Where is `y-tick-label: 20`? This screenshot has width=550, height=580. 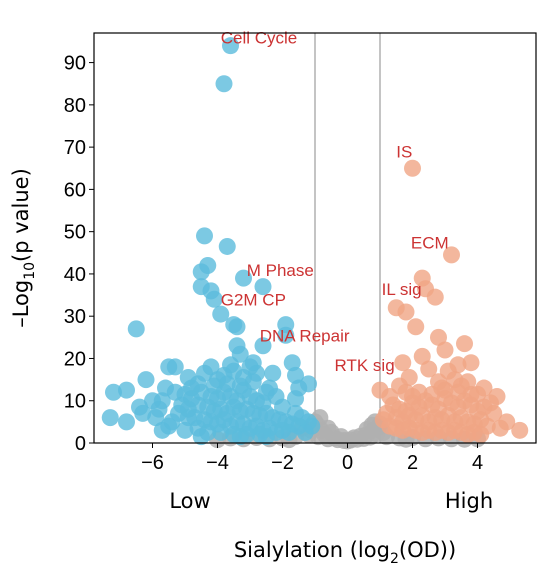 y-tick-label: 20 is located at coordinates (75, 359).